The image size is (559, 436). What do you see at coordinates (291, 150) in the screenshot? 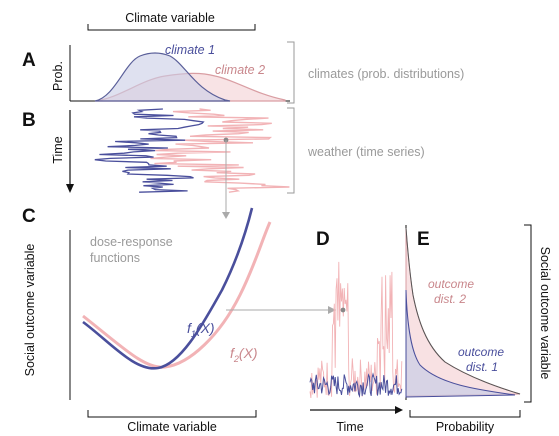
I see `panel-b-bracket` at bounding box center [291, 150].